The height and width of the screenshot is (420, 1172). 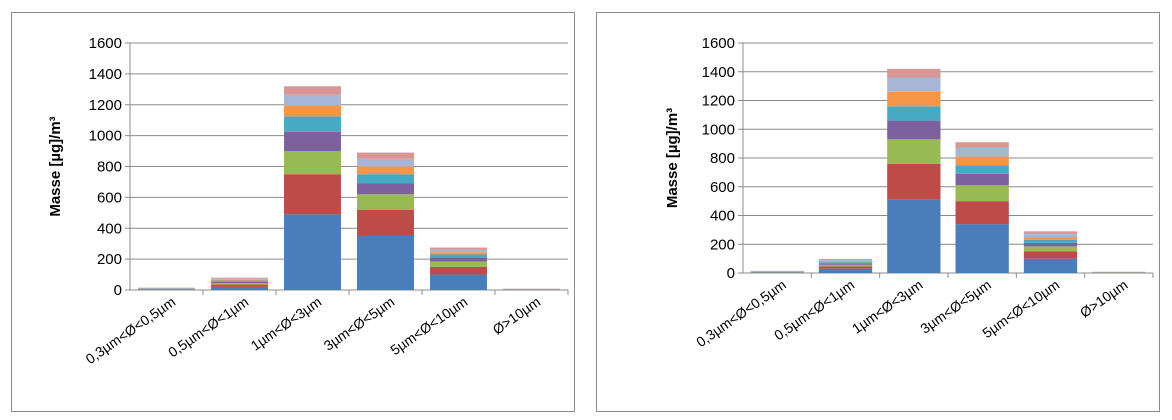 I want to click on x-category-label: 3µm<Ø<5µm, so click(x=359, y=323).